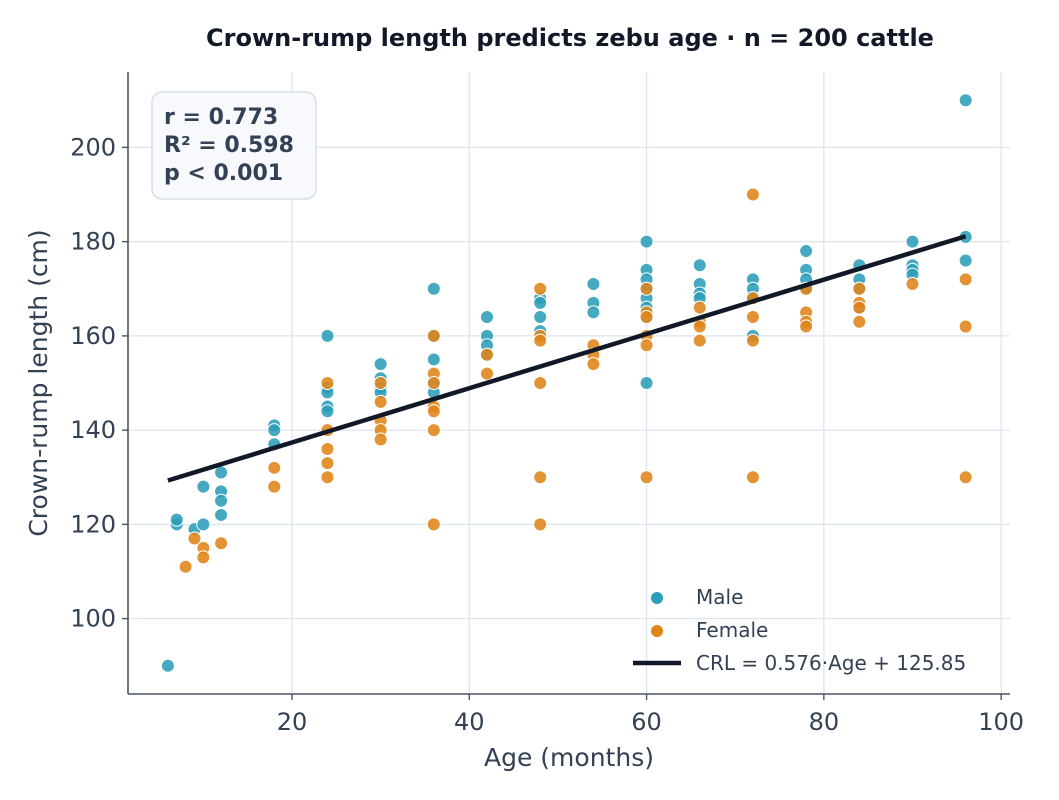  What do you see at coordinates (38, 382) in the screenshot?
I see `y-axis-label: Crown-rump length (cm)` at bounding box center [38, 382].